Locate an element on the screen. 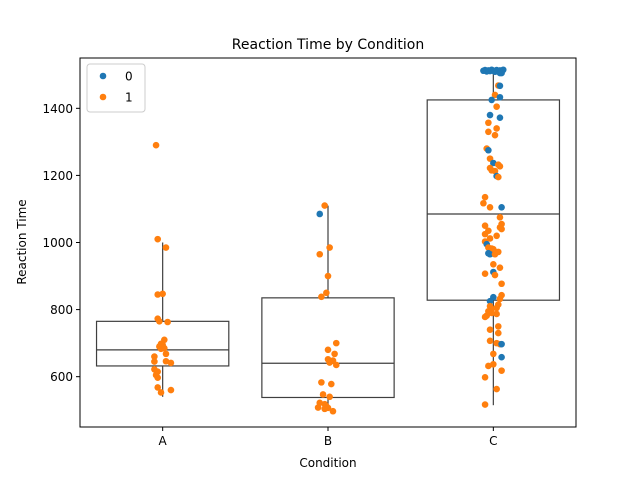 The image size is (640, 480). x-tick-label: C is located at coordinates (493, 441).